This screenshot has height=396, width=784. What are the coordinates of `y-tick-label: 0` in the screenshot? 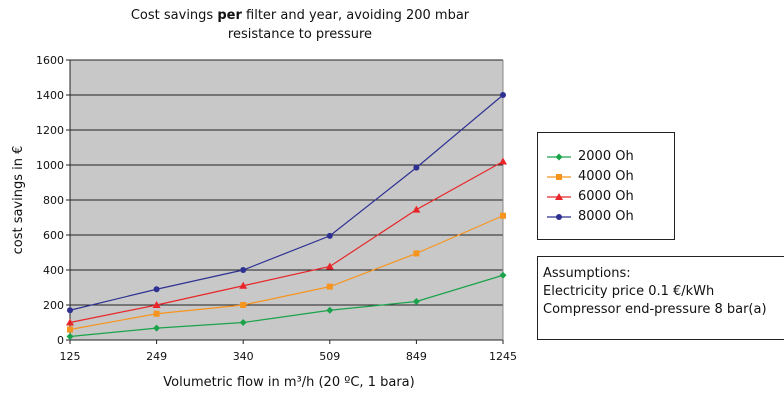 It's located at (60, 340).